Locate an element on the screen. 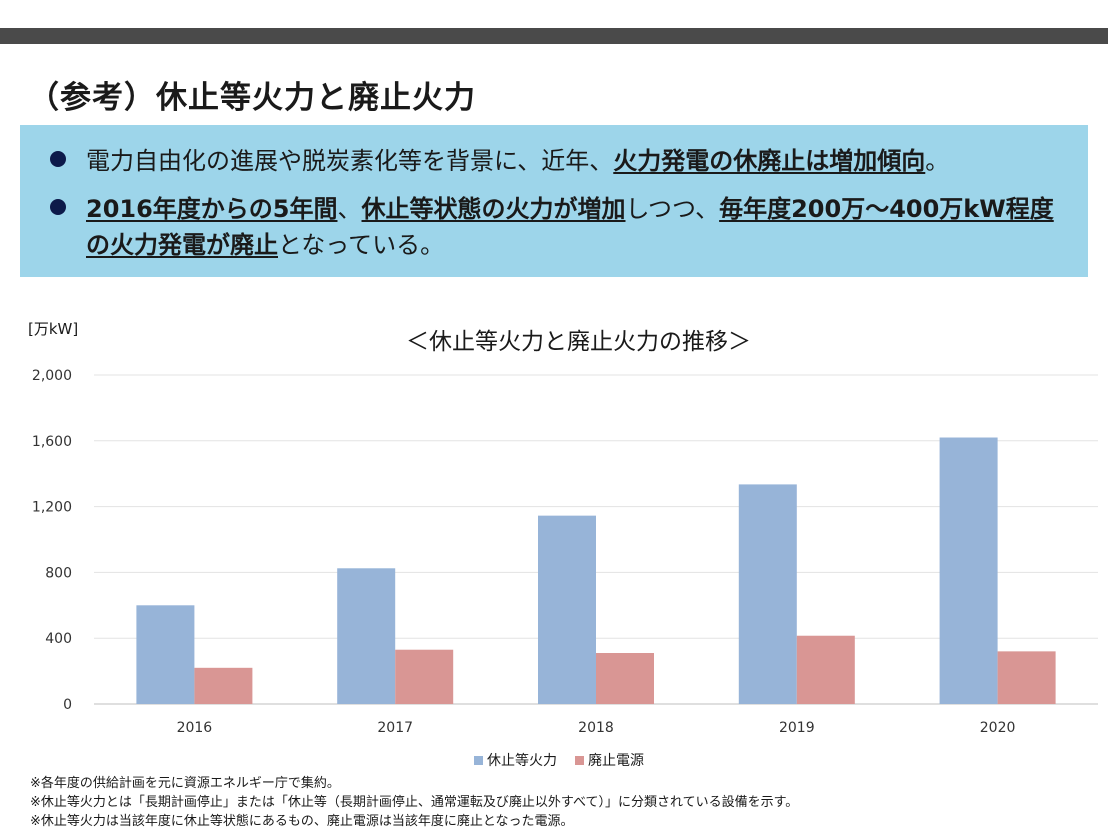 The width and height of the screenshot is (1108, 834). bullet-1-text: 電力自由化の進展や脱炭素化等を背景に、近年、火力発電の休廃止は増加傾向。 is located at coordinates (581, 161).